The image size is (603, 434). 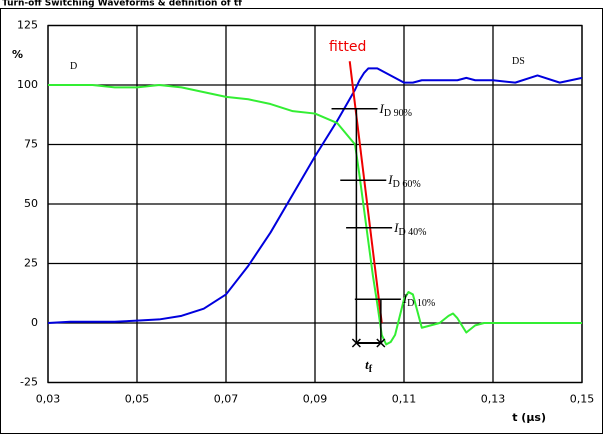 What do you see at coordinates (315, 399) in the screenshot?
I see `x-tick-label: 0,09` at bounding box center [315, 399].